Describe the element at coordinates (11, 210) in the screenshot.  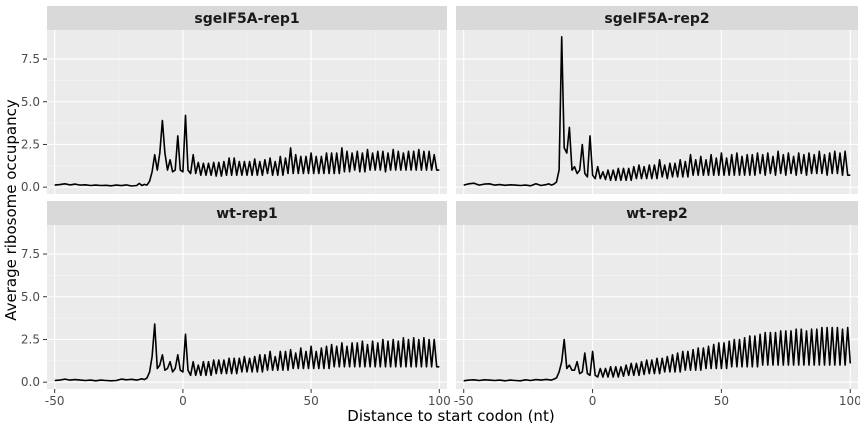
I see `y-axis-title: Average ribosome occupancy` at that location.